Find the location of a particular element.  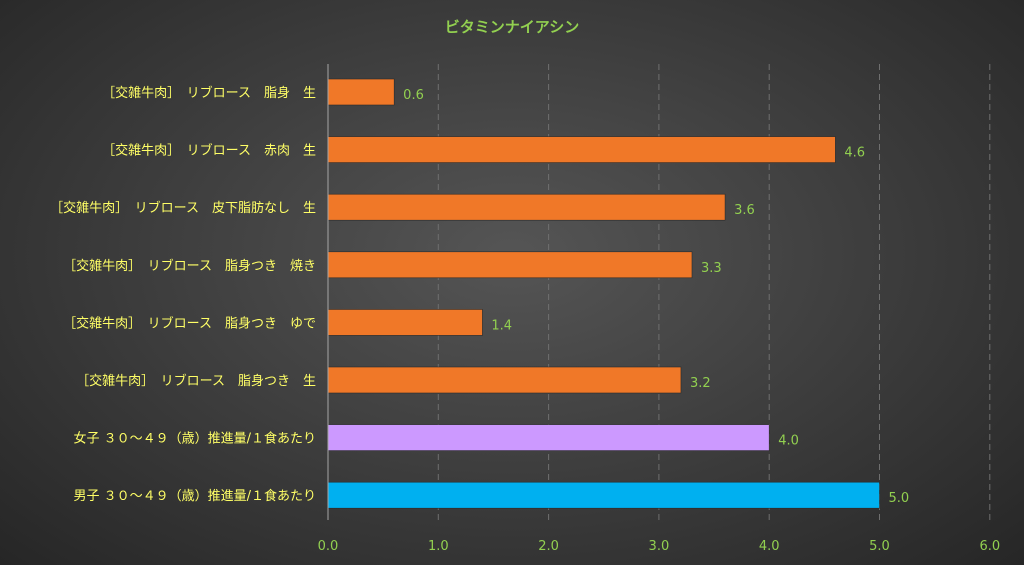

data-label: 3.3 is located at coordinates (711, 268).